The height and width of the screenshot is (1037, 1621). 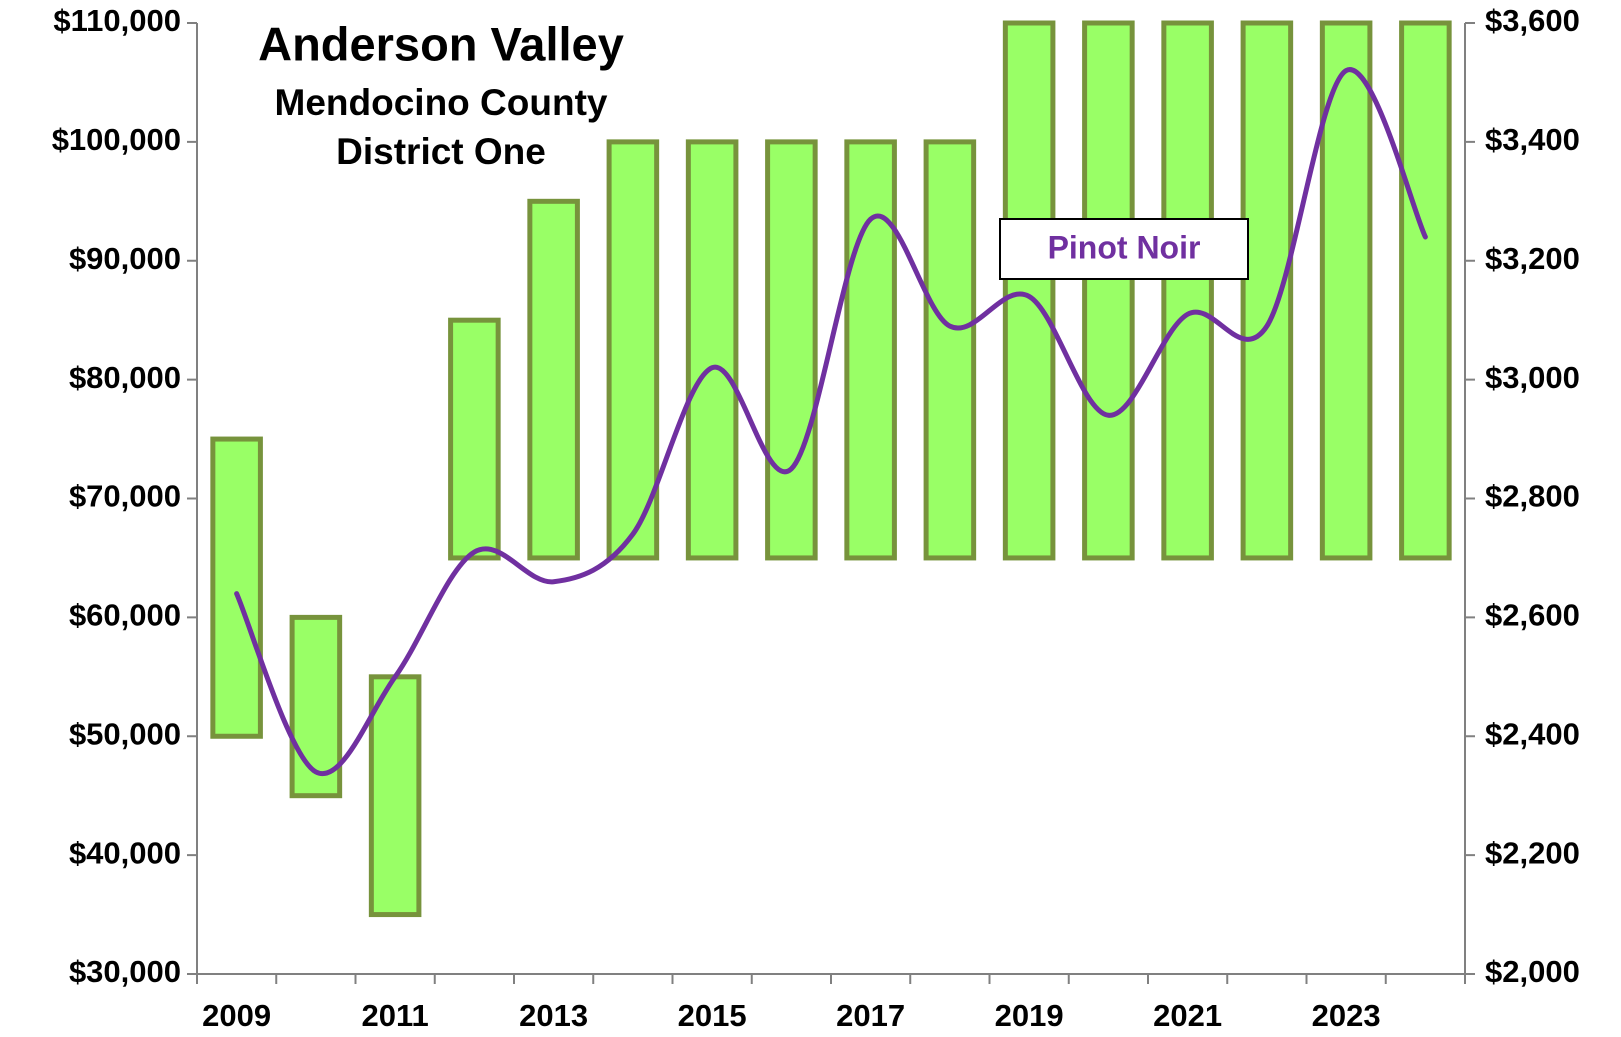 I want to click on y-tick-label: $110,000, so click(x=117, y=20).